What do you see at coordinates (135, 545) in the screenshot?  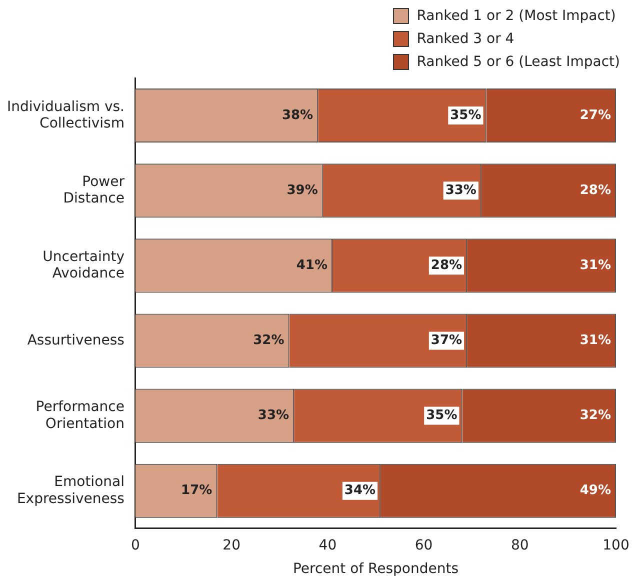 I see `x-tick-label: 0` at bounding box center [135, 545].